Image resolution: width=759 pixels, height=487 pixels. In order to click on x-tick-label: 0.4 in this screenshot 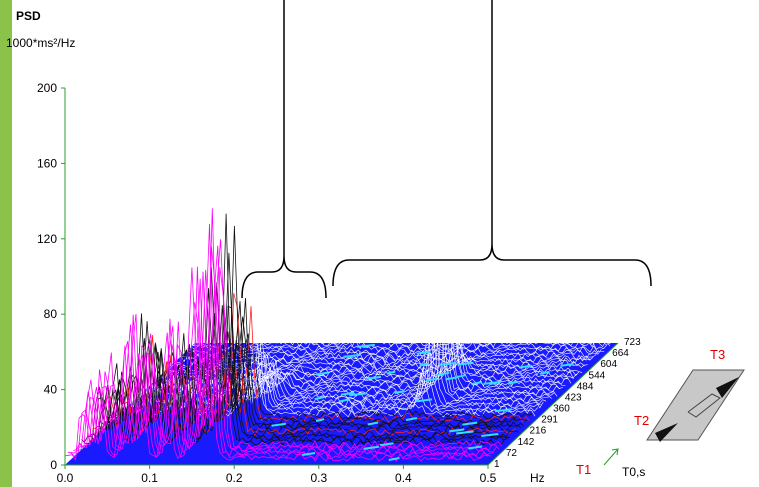, I will do `click(403, 478)`.